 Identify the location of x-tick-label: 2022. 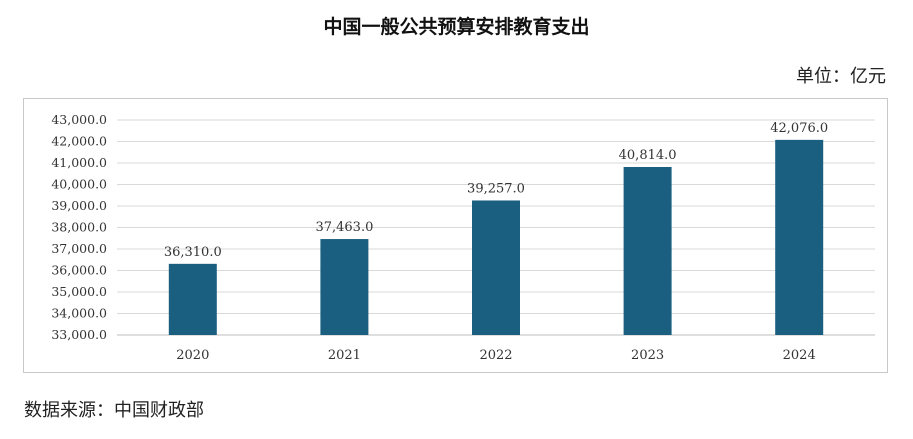
(495, 355).